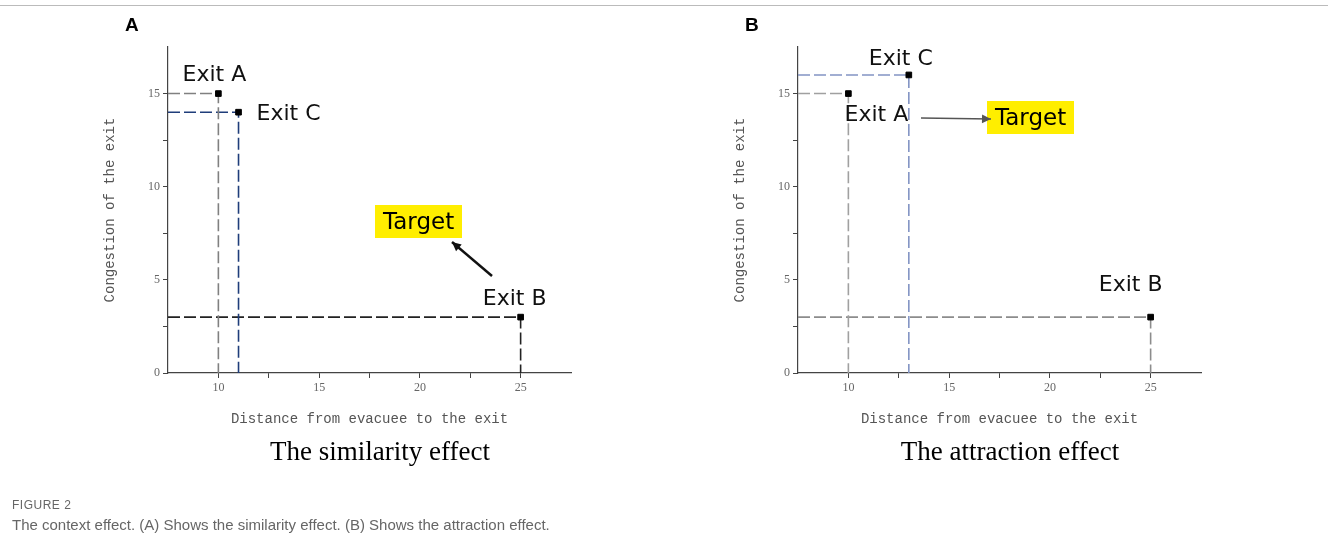  Describe the element at coordinates (281, 524) in the screenshot. I see `text: The context effect. (A) Shows the similarity effect. (B) Shows the attraction effect.` at that location.